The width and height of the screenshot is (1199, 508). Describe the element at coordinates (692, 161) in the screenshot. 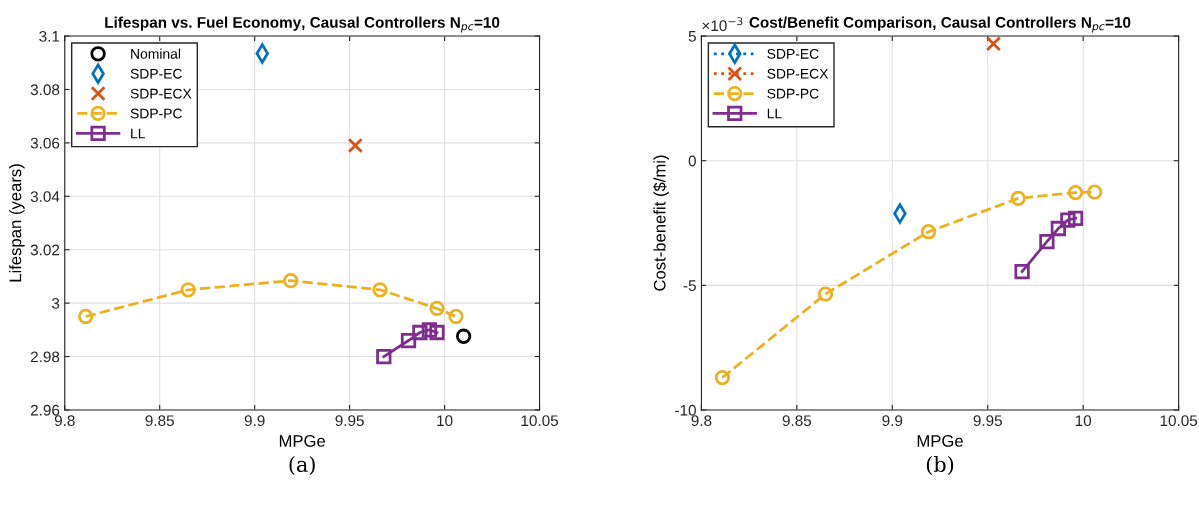

I see `y-tick-label: 0` at that location.